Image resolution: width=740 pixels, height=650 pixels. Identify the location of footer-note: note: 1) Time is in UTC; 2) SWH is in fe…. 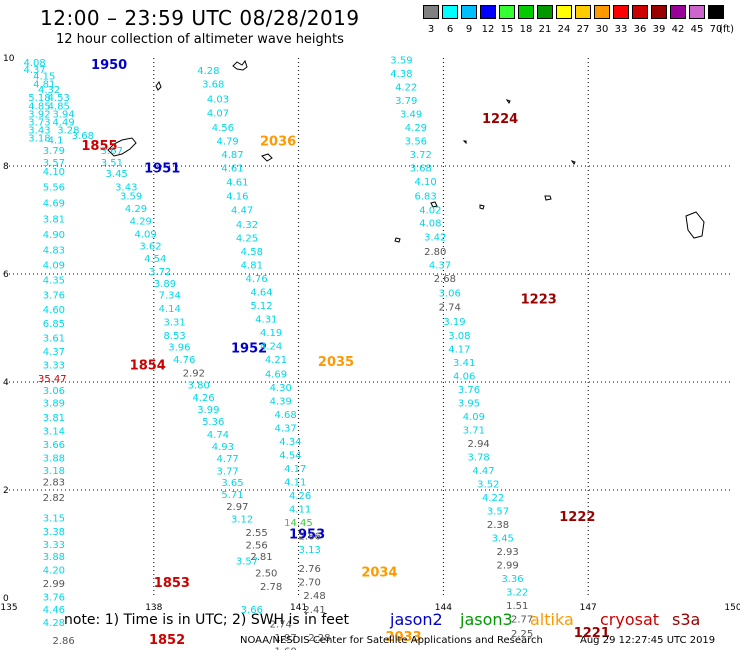
(207, 620).